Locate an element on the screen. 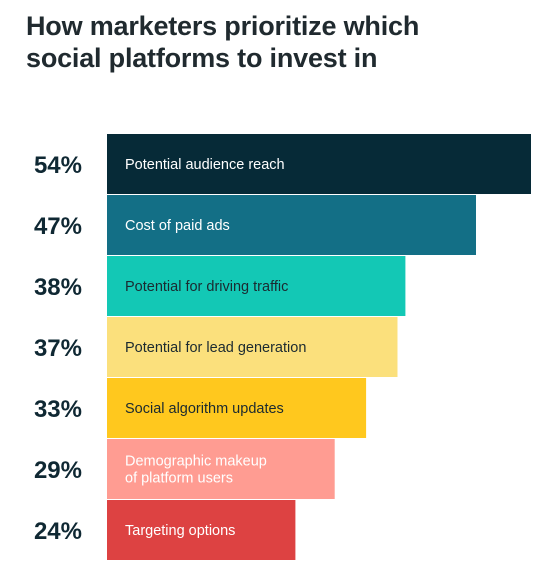 The image size is (556, 581). category-label-5-line-1: Social algorithm updates is located at coordinates (204, 409).